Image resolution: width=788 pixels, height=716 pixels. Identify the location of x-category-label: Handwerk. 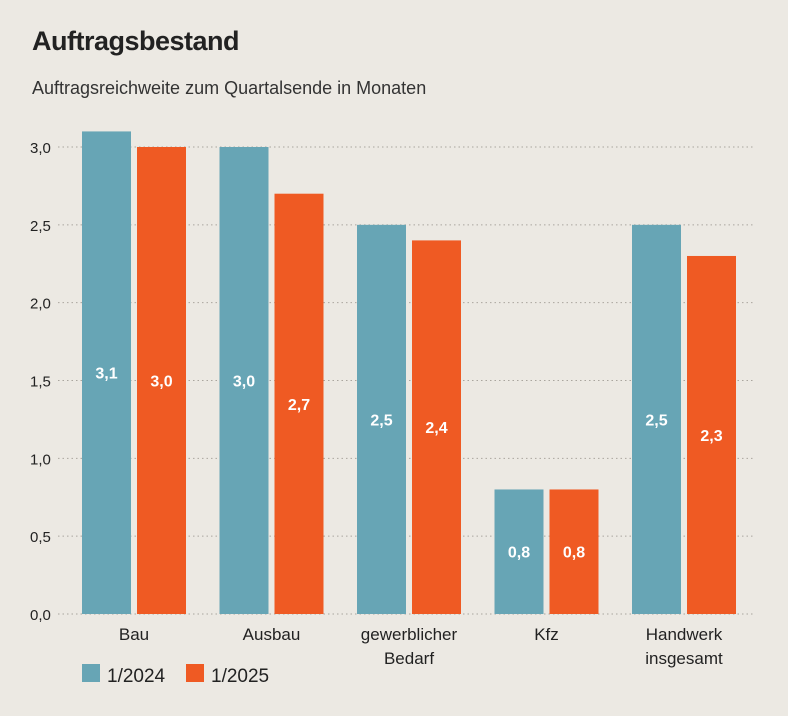
(684, 634).